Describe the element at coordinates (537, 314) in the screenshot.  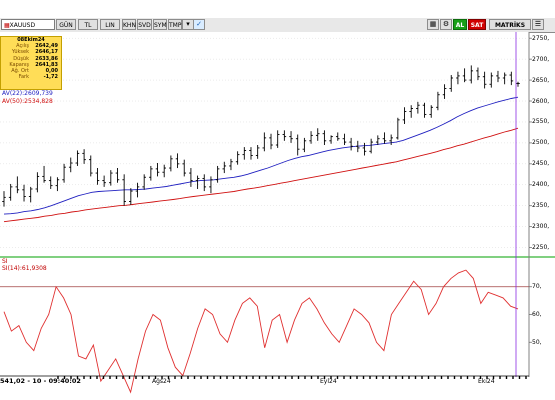
I see `rsi-tick-label: 60,` at that location.